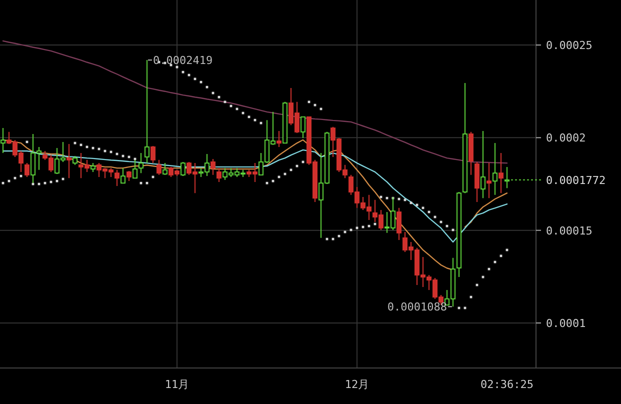 The image size is (621, 404). What do you see at coordinates (357, 384) in the screenshot?
I see `x-tick-label: 12月` at bounding box center [357, 384].